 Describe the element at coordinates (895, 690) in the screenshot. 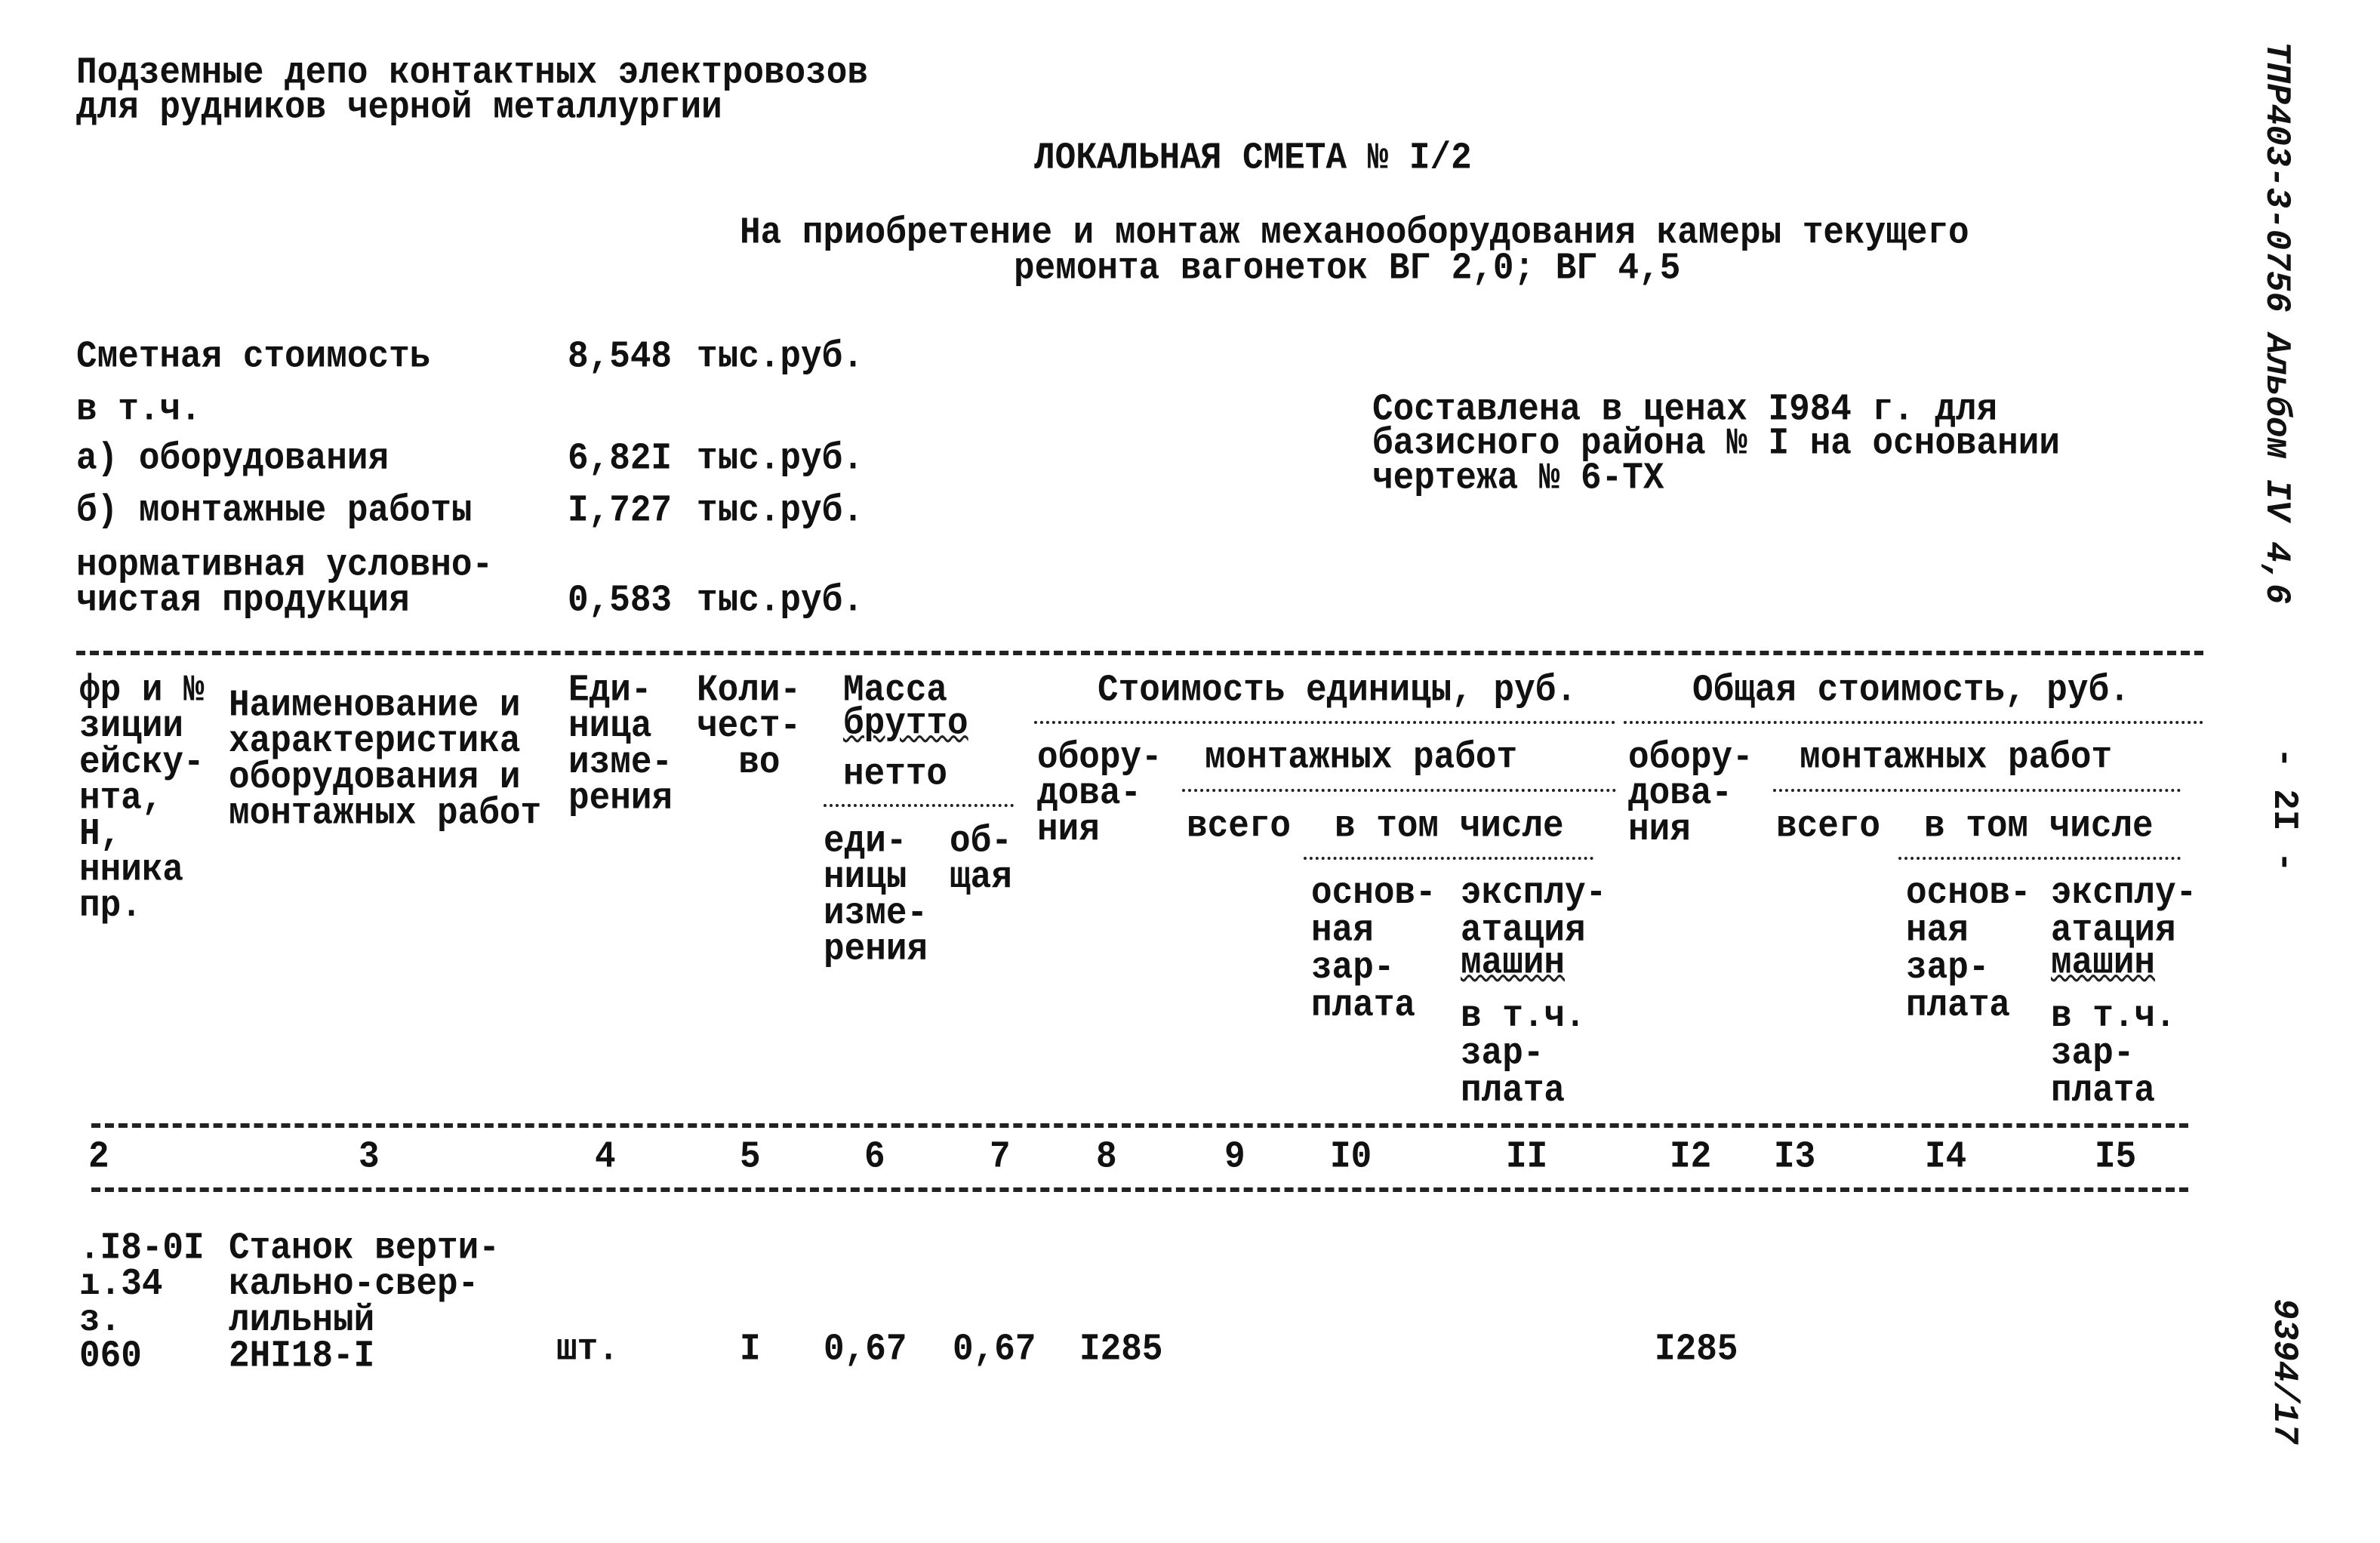

I see `header-mass: Масса` at that location.